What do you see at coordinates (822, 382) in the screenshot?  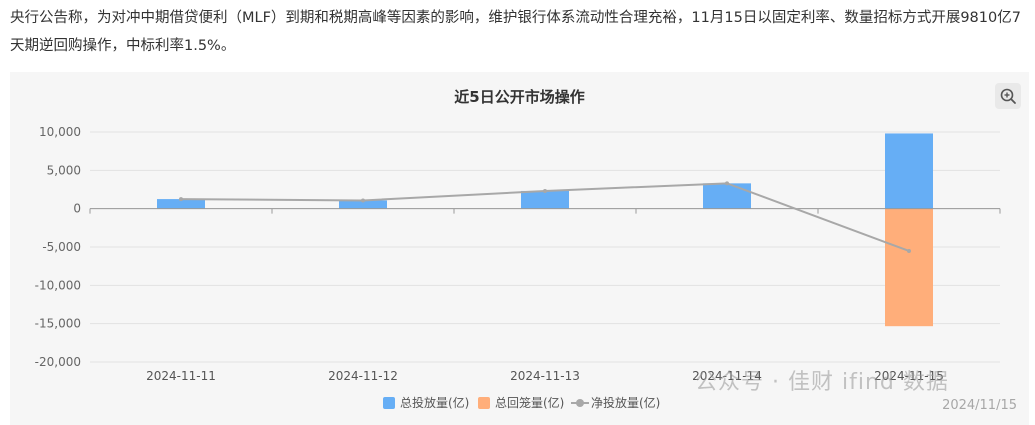 I see `watermark: 公众号 · 佳财 ifind 数据` at bounding box center [822, 382].